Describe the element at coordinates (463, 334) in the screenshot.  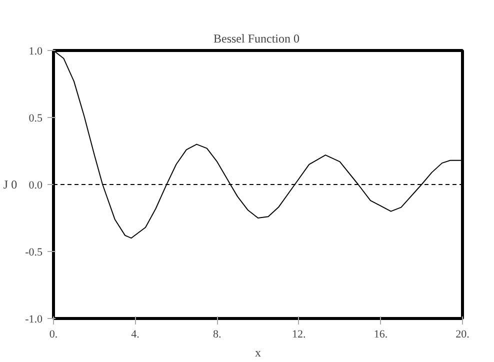
I see `x-tick-label: 20.` at that location.